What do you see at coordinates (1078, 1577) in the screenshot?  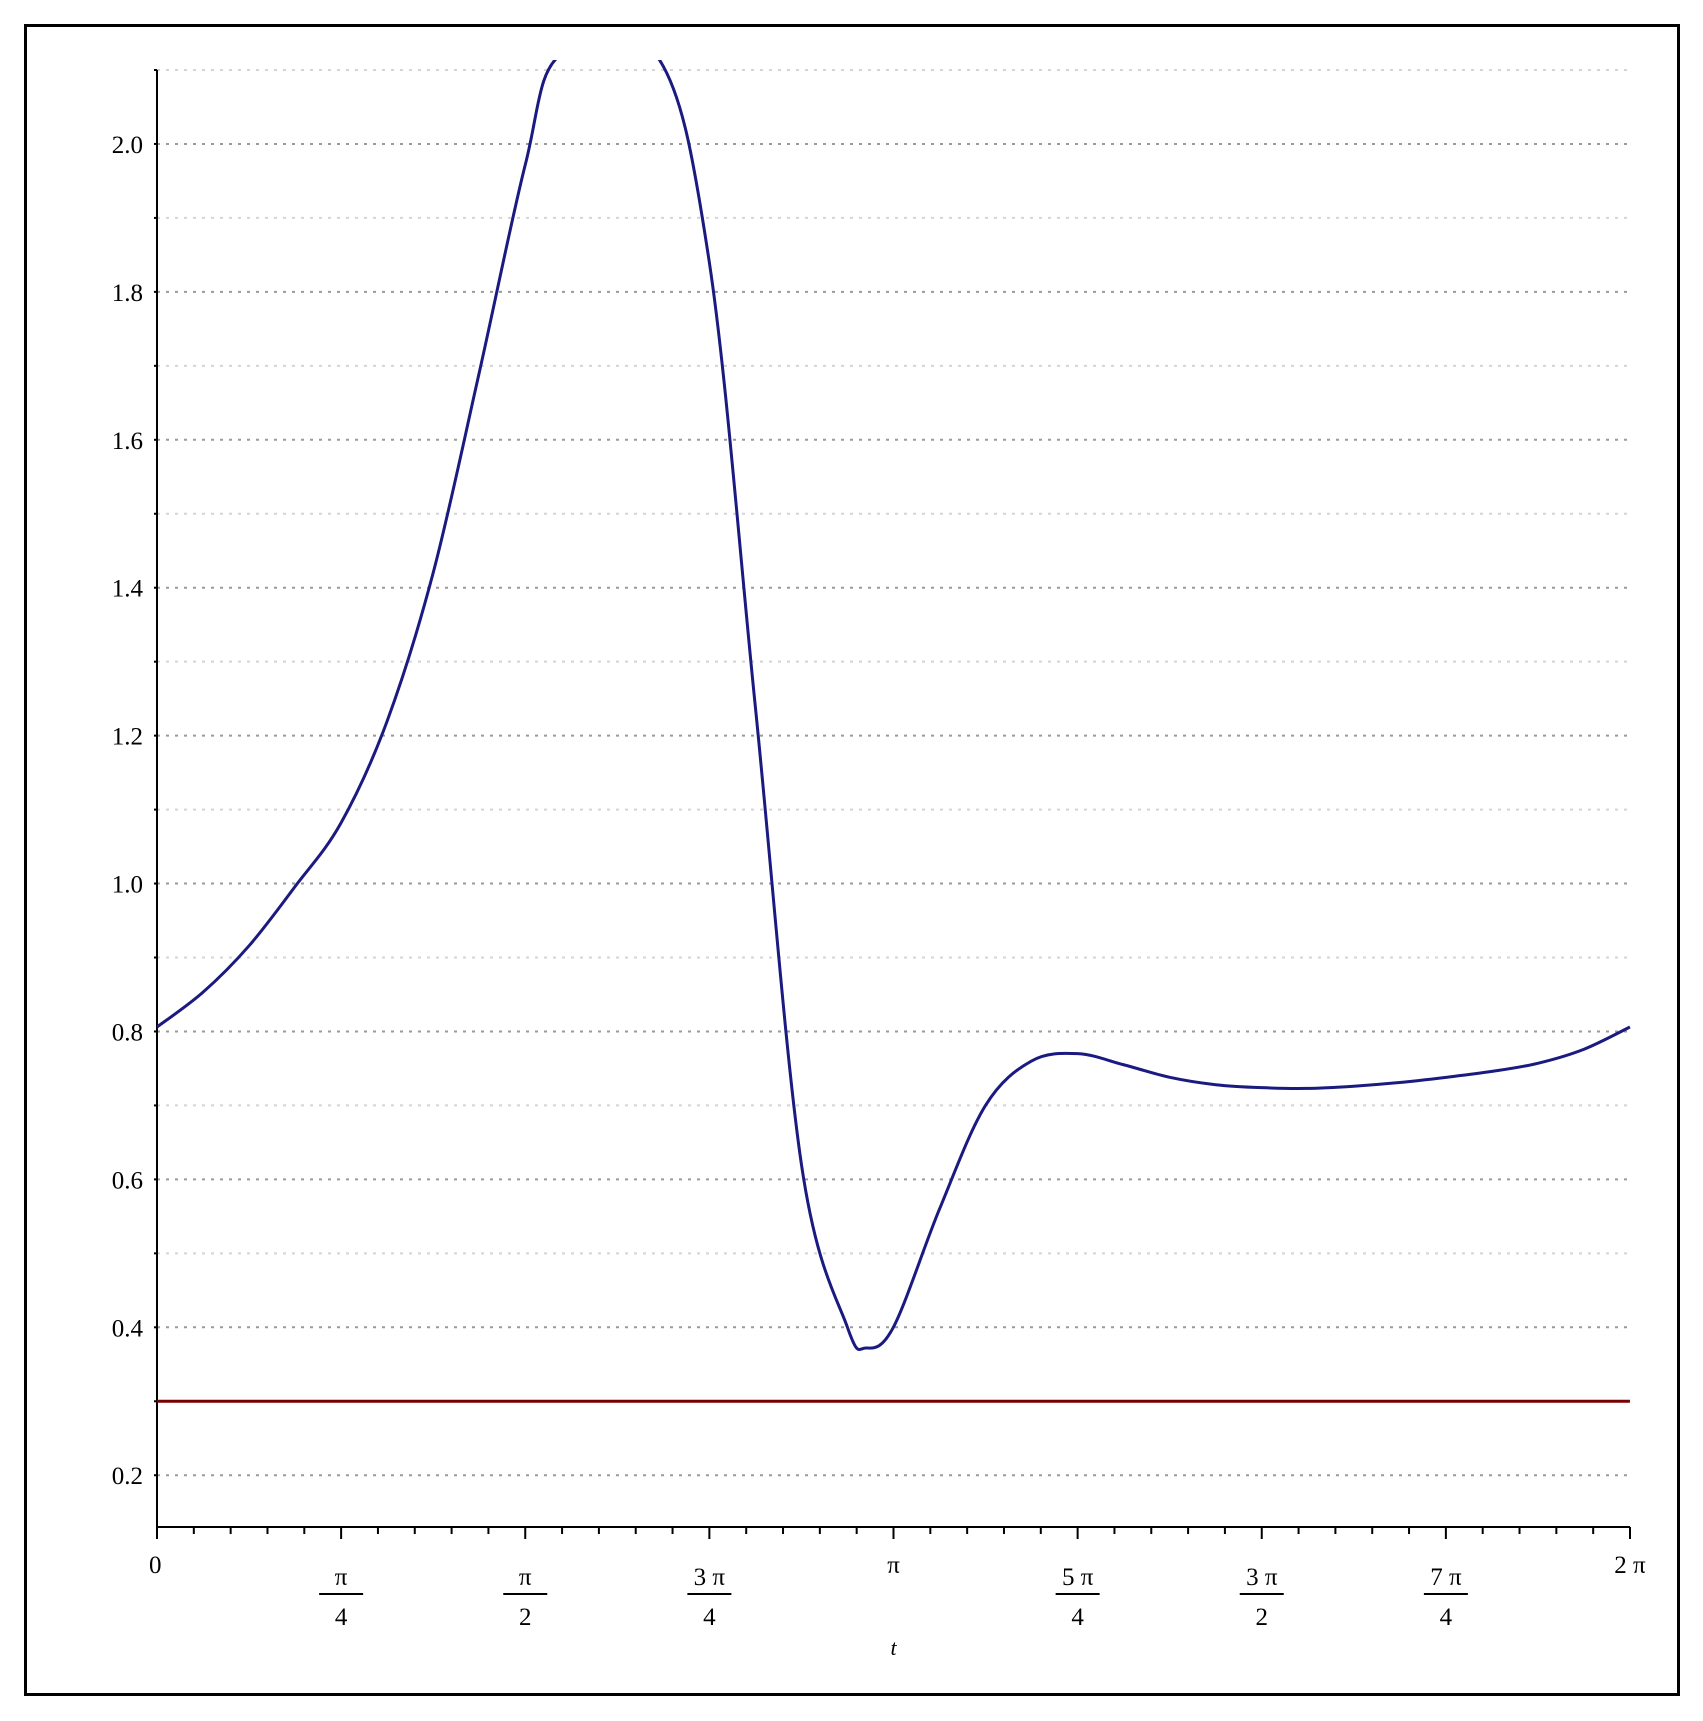 I see `x-tick-label-numerator: 5 π` at bounding box center [1078, 1577].